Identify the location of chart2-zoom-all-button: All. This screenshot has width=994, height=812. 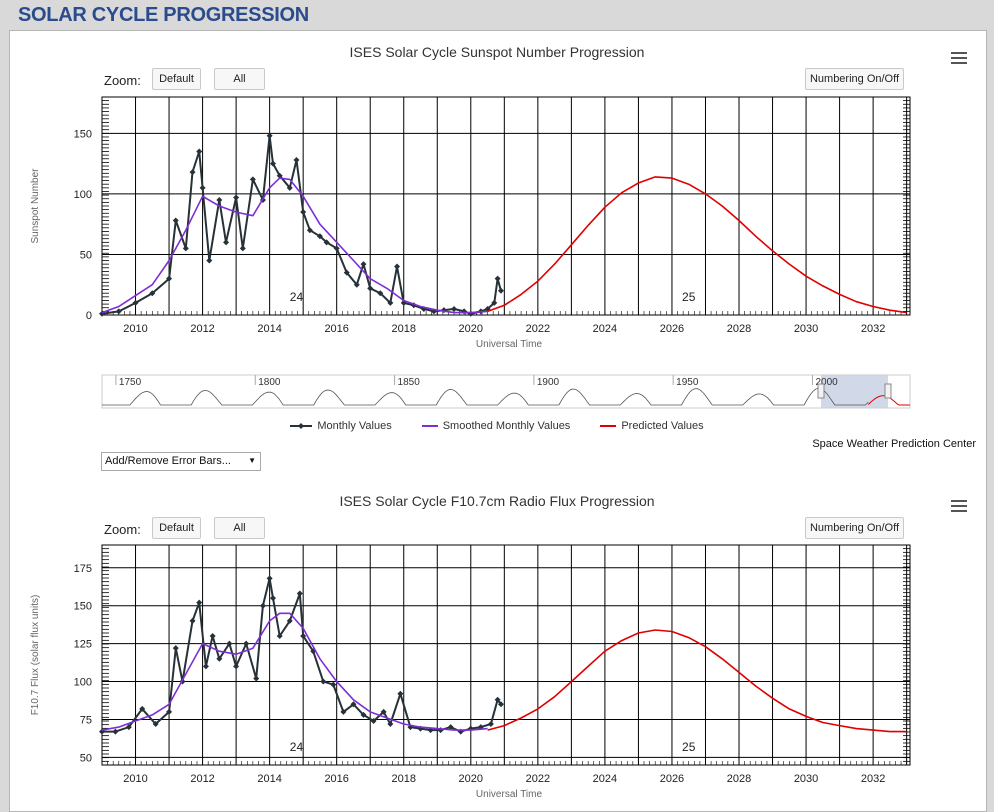
(239, 528).